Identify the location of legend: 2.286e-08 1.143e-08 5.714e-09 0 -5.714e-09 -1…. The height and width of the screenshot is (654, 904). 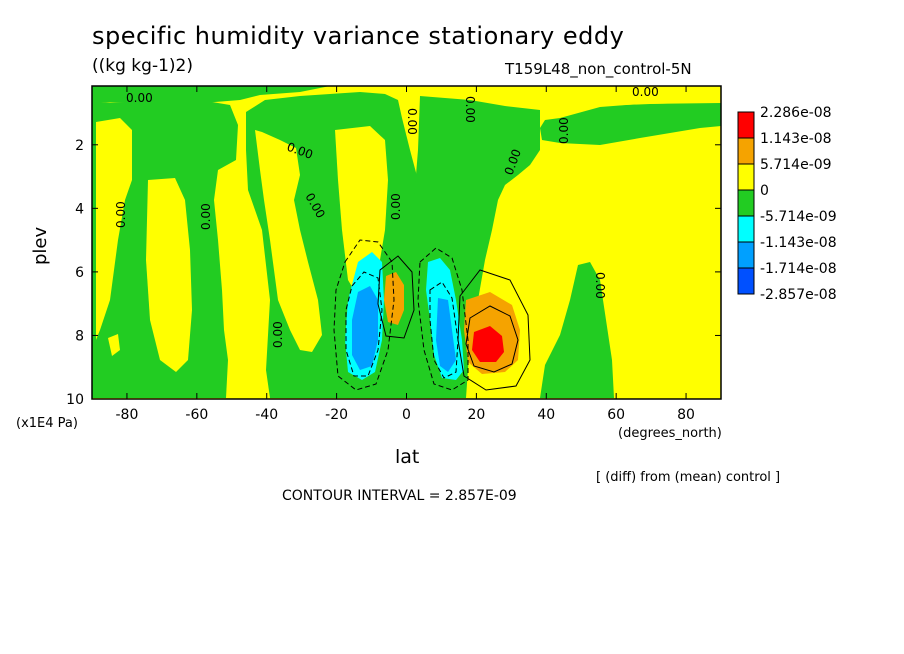
(787, 204).